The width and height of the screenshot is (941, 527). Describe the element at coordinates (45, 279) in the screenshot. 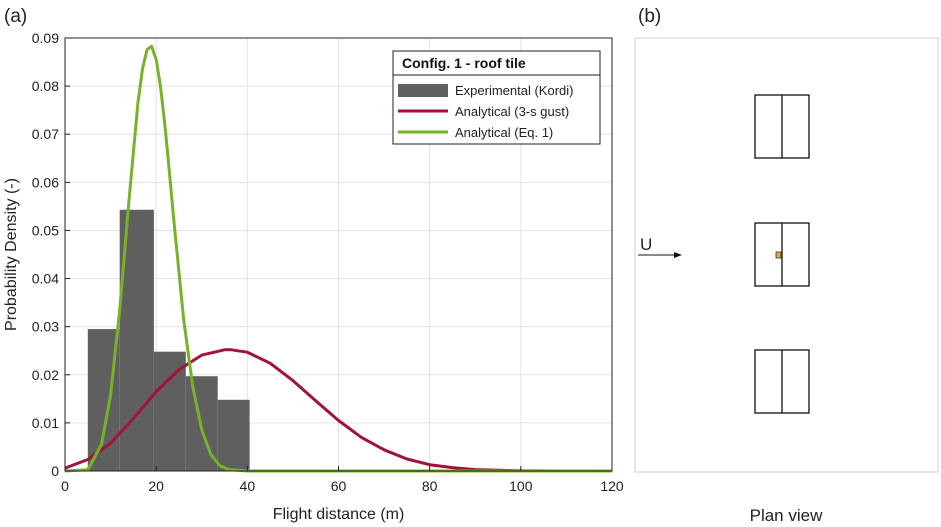

I see `y-tick-label-4: 0.04` at that location.